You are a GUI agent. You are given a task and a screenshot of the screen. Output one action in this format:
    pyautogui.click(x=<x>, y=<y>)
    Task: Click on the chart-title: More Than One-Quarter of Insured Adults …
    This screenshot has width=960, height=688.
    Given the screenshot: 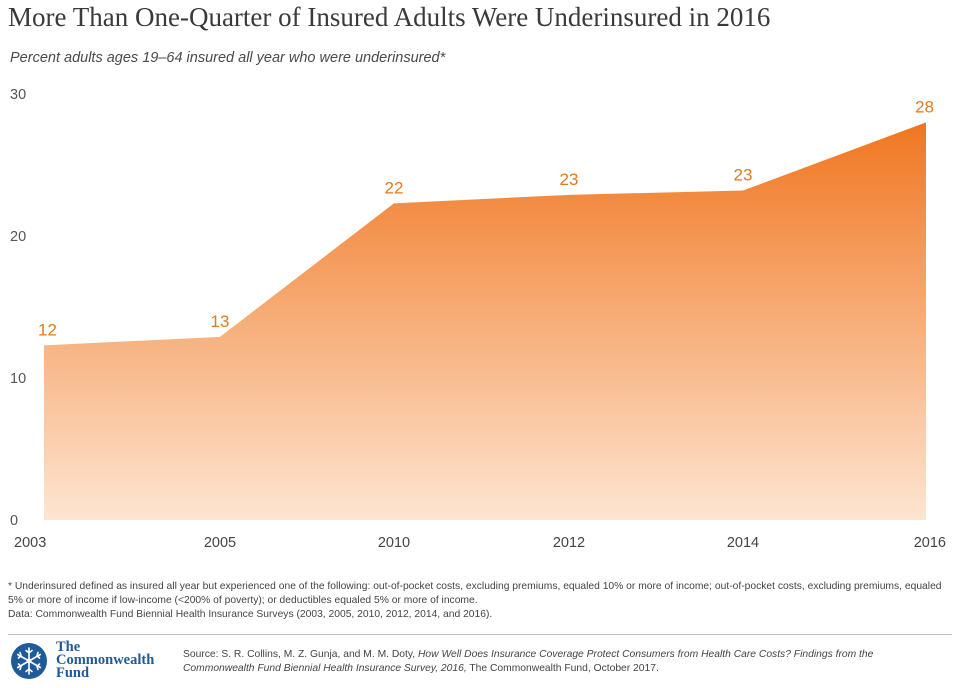 What is the action you would take?
    pyautogui.click(x=389, y=17)
    